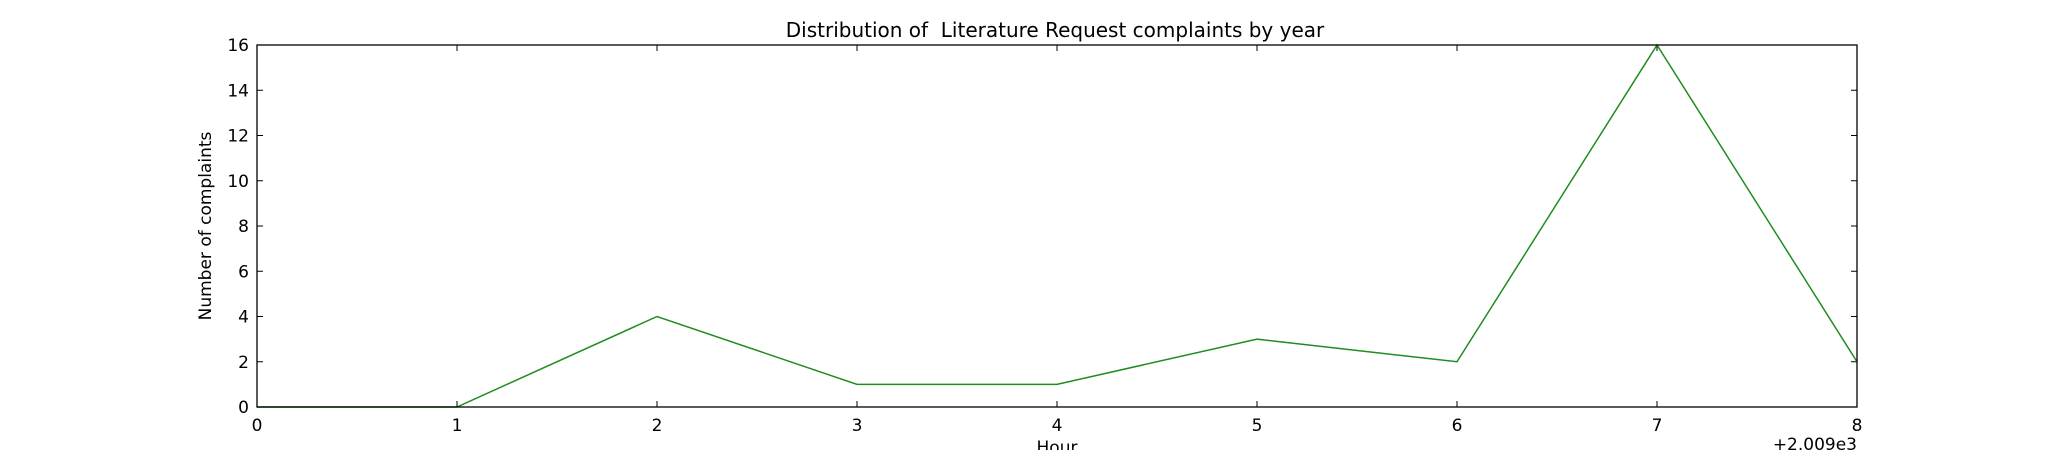 This screenshot has height=450, width=2050. Describe the element at coordinates (243, 408) in the screenshot. I see `y-tick-label: 0` at that location.